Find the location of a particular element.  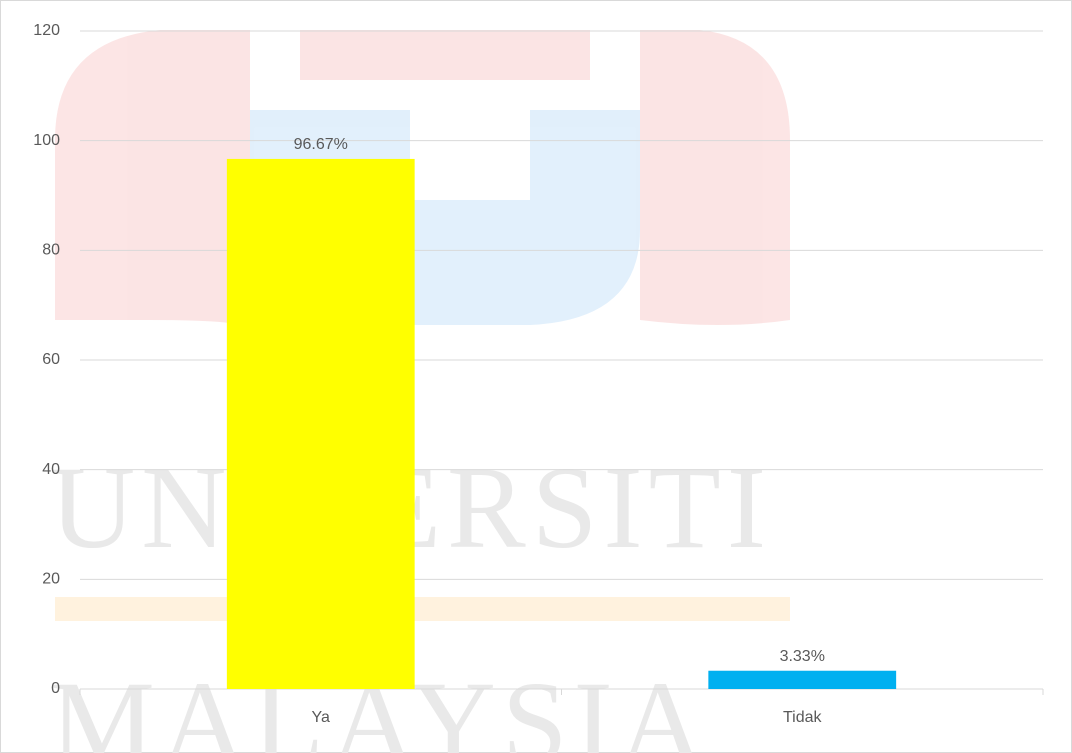

y-tick-label: 40 is located at coordinates (51, 469).